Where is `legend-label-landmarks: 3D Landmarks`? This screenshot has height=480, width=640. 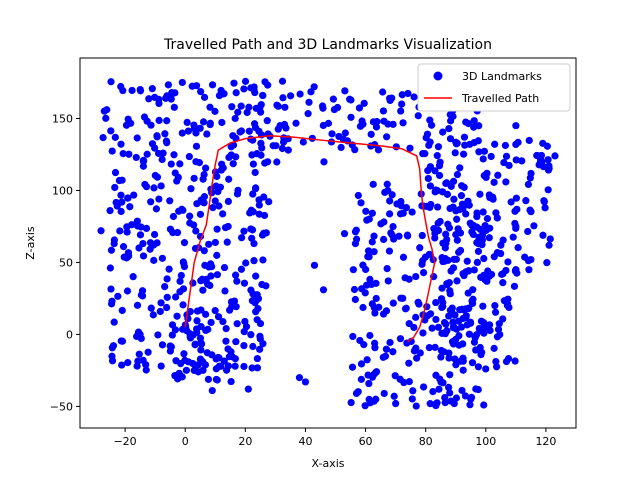 legend-label-landmarks: 3D Landmarks is located at coordinates (502, 76).